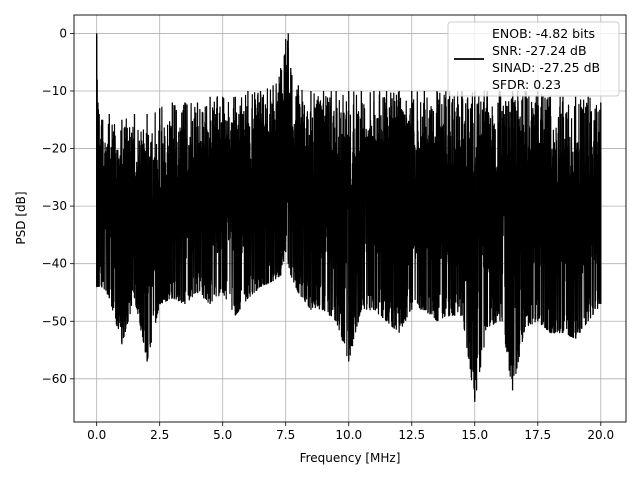 This screenshot has width=640, height=480. I want to click on legend-snr: SNR: -27.24 dB, so click(539, 50).